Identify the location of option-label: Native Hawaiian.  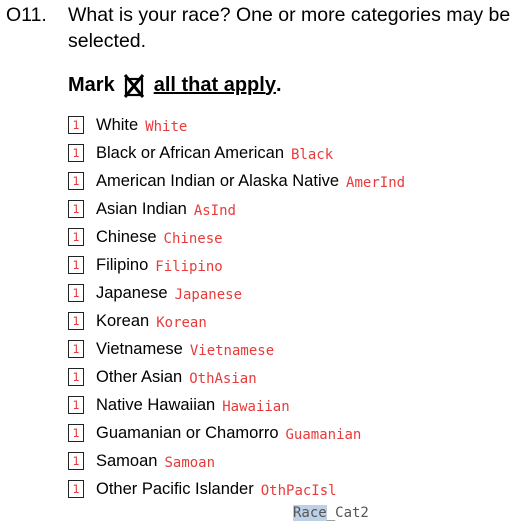
(156, 404).